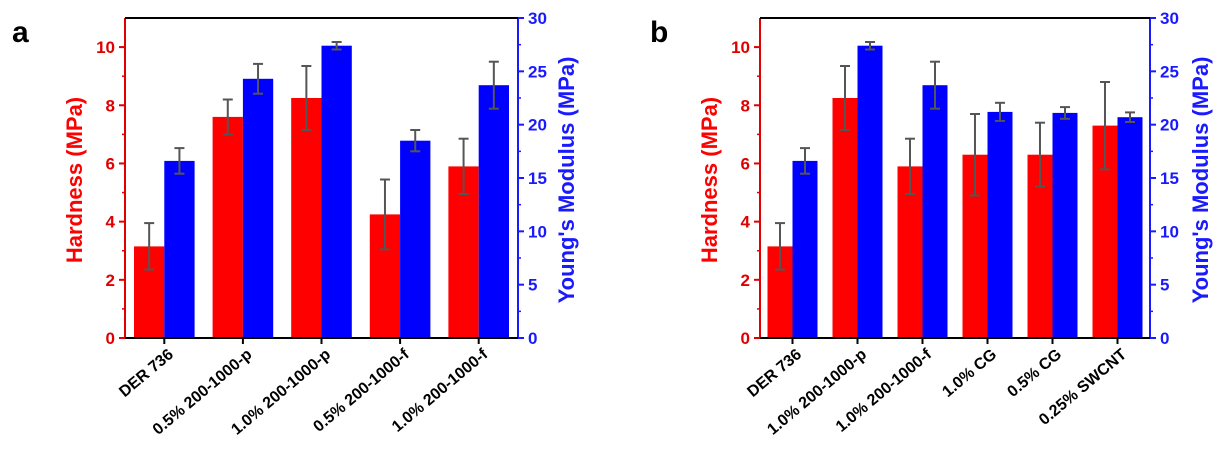  What do you see at coordinates (659, 32) in the screenshot?
I see `panel-label-b: b` at bounding box center [659, 32].